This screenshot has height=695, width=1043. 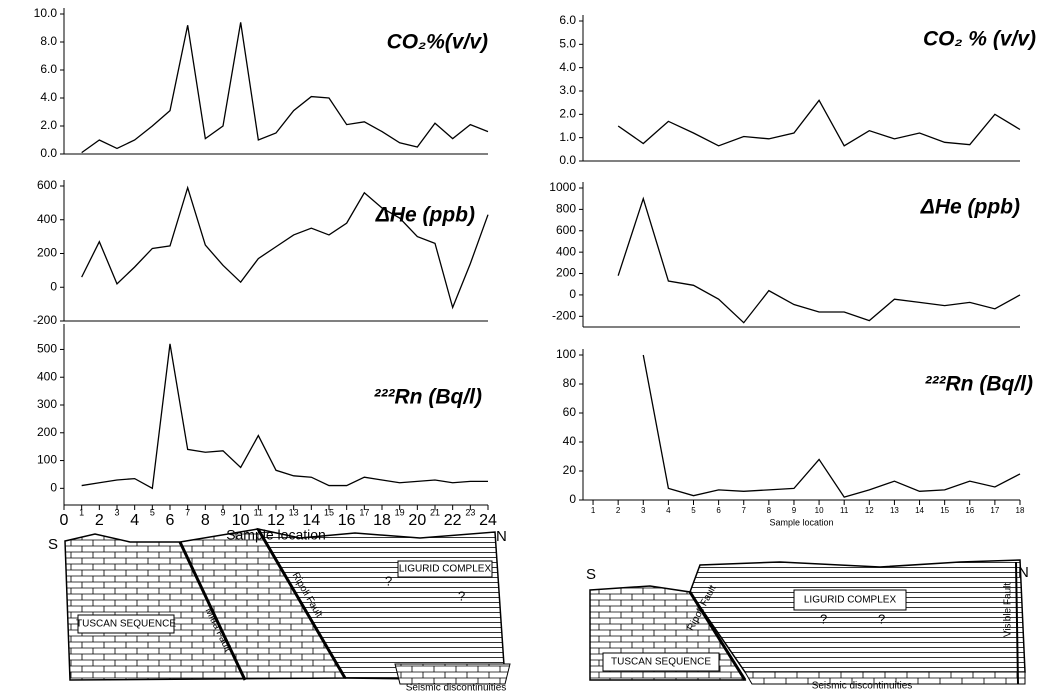 What do you see at coordinates (979, 39) in the screenshot?
I see `chart-title: CO₂ % (v/v)` at bounding box center [979, 39].